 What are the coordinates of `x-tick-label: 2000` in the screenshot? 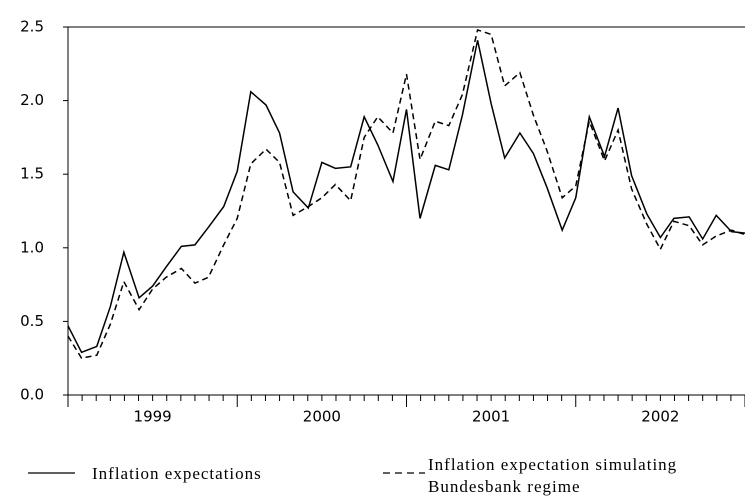 It's located at (322, 417).